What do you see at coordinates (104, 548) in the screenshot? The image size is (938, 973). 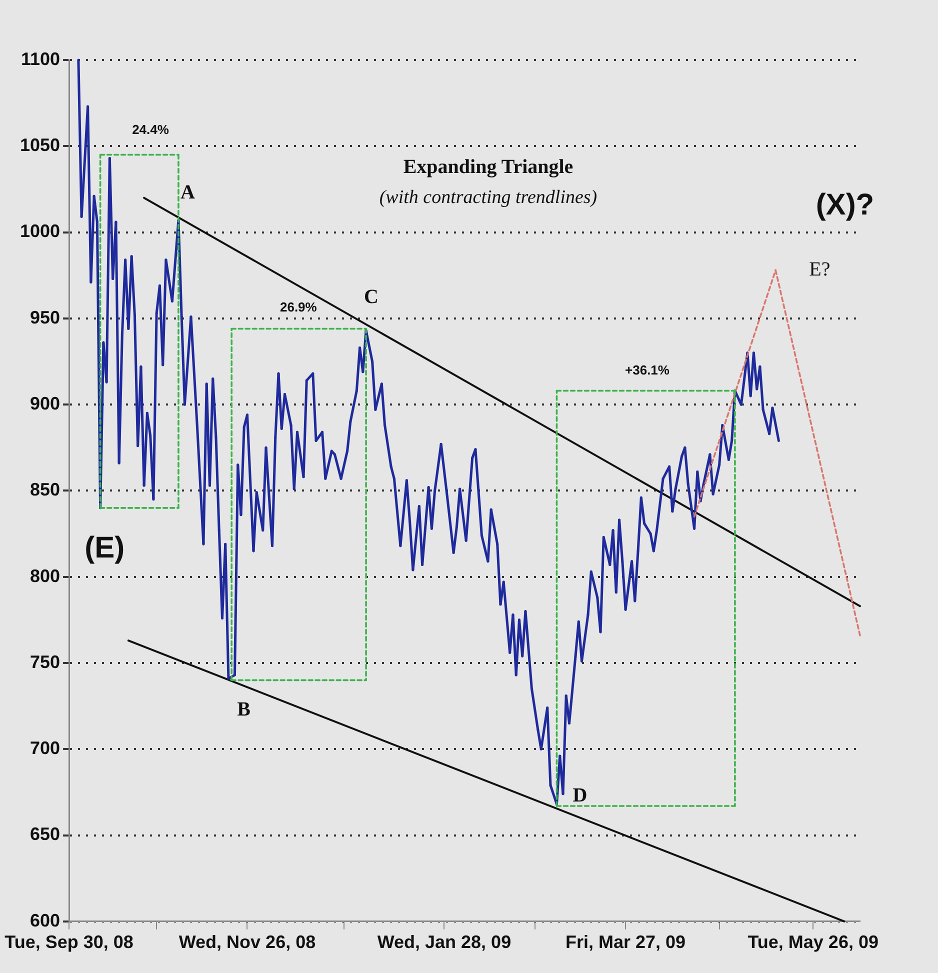 I see `annotation: (E)` at bounding box center [104, 548].